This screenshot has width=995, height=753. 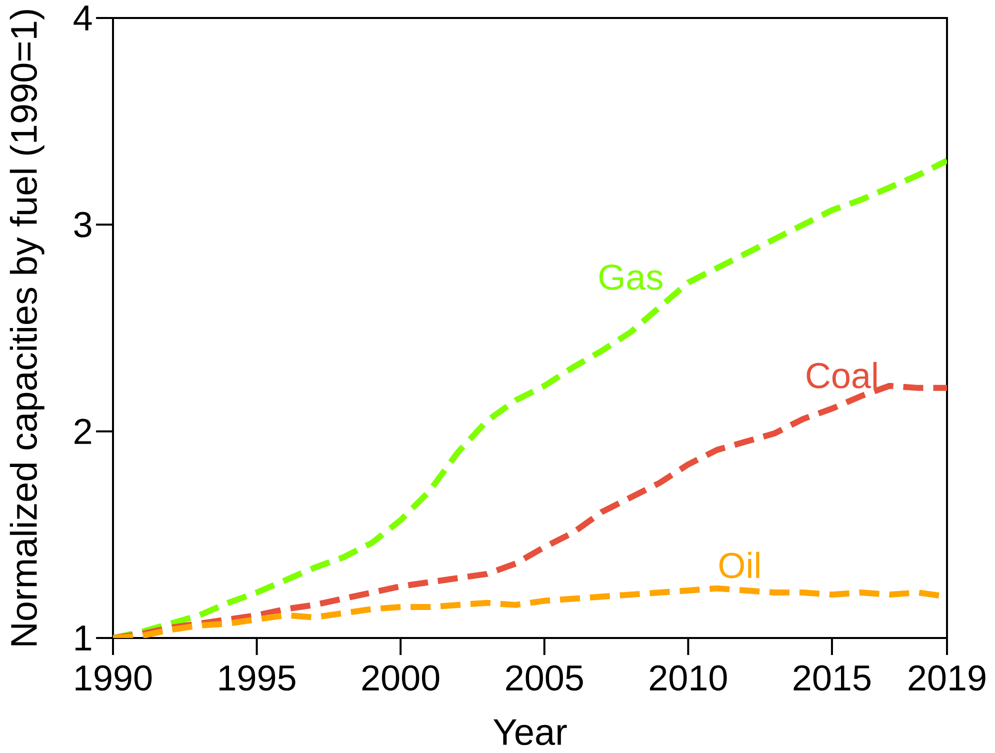 I want to click on x-tick-label: 1990, so click(x=114, y=678).